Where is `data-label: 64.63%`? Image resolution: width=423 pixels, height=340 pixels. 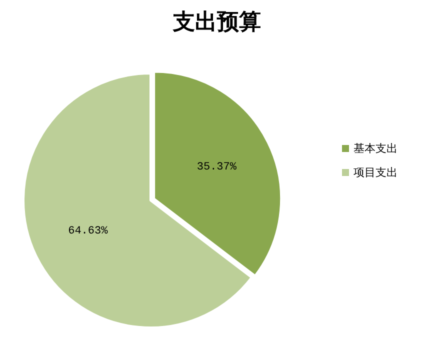
data-label: 64.63% is located at coordinates (88, 231).